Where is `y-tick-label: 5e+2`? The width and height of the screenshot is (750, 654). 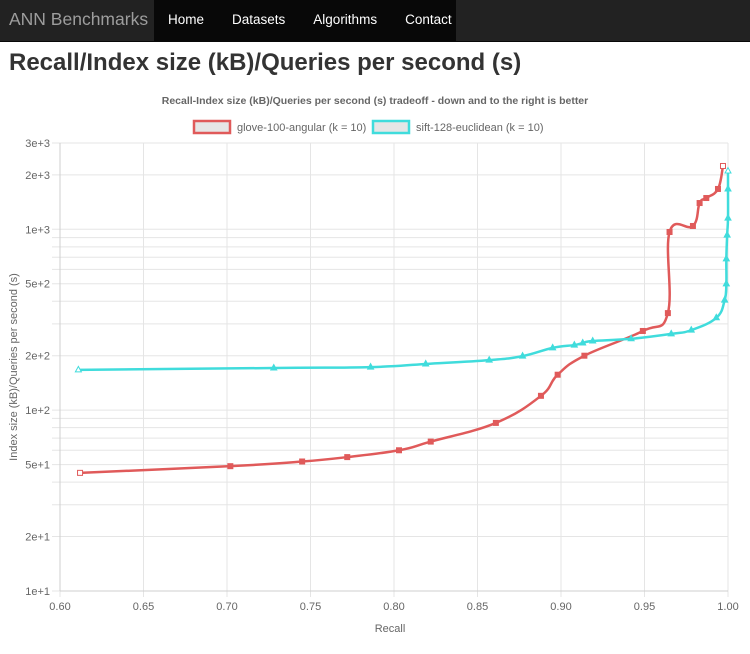 y-tick-label: 5e+2 is located at coordinates (37, 285).